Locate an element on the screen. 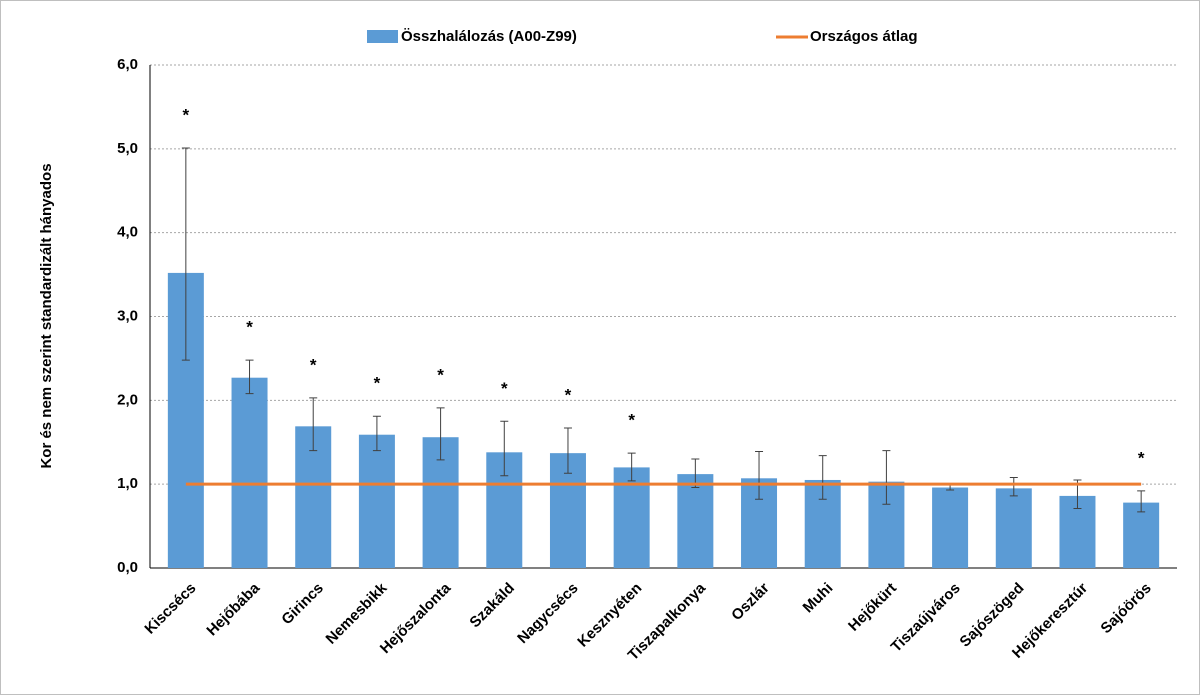 The width and height of the screenshot is (1200, 695). y-tick-label: 4,0 is located at coordinates (127, 232).